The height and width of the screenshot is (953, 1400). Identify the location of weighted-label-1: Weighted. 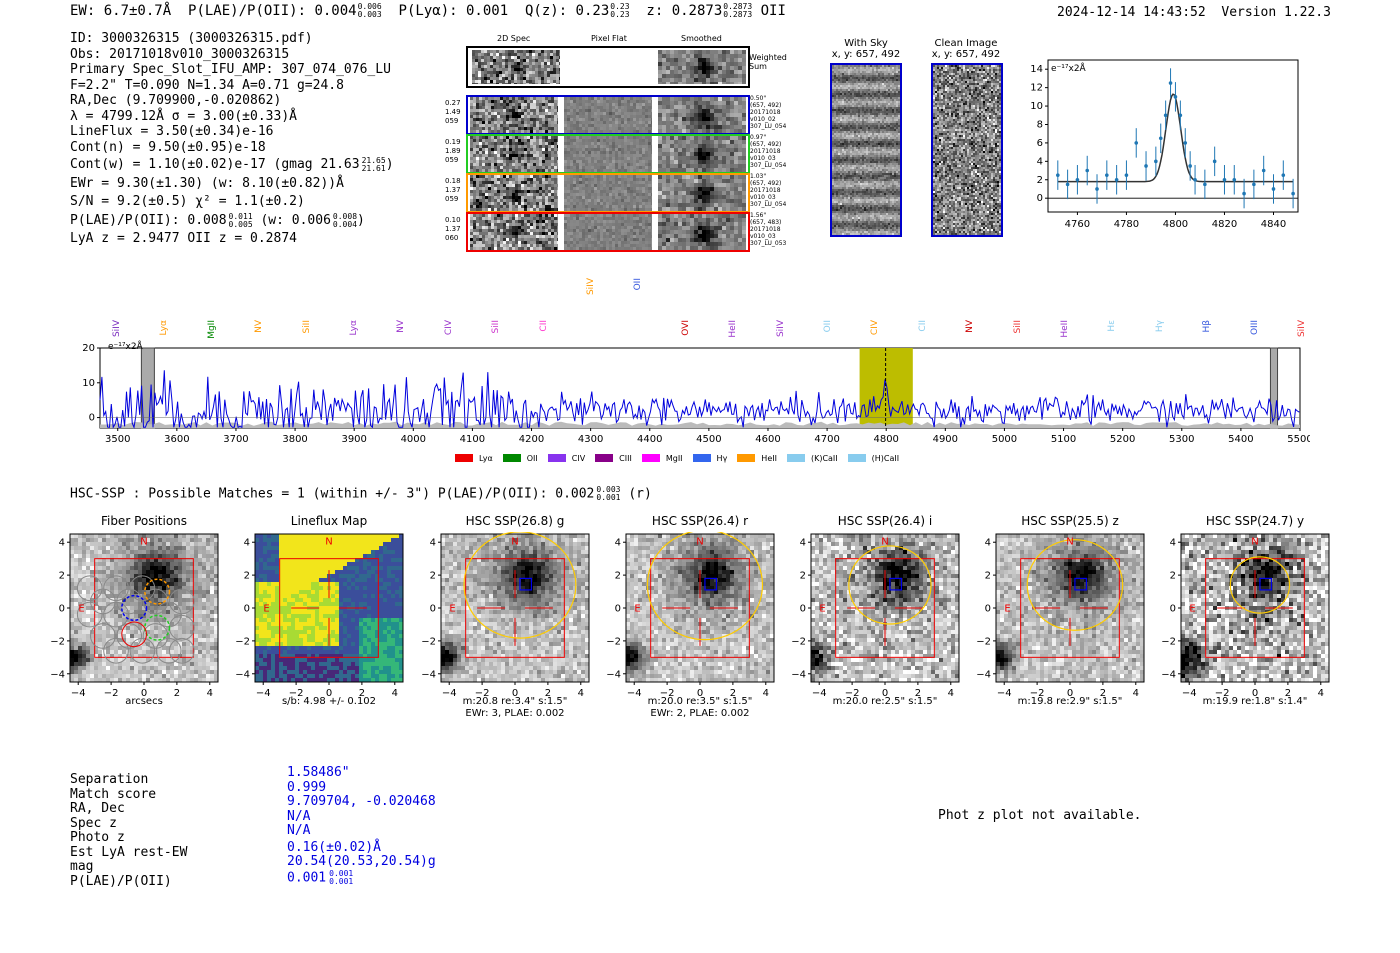
(768, 57).